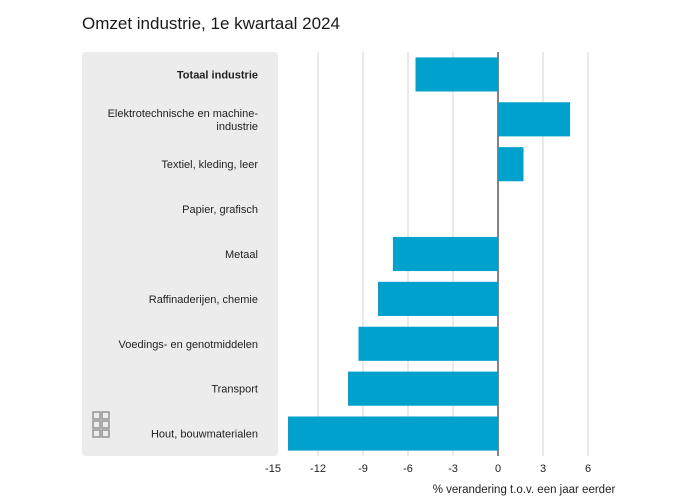 This screenshot has height=500, width=700. What do you see at coordinates (408, 469) in the screenshot?
I see `x-tick-label: -6` at bounding box center [408, 469].